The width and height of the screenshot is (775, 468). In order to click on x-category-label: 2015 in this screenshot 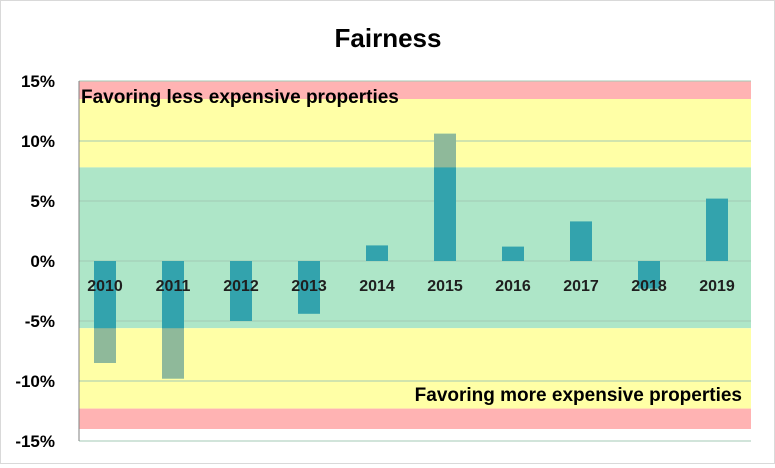, I will do `click(445, 286)`.